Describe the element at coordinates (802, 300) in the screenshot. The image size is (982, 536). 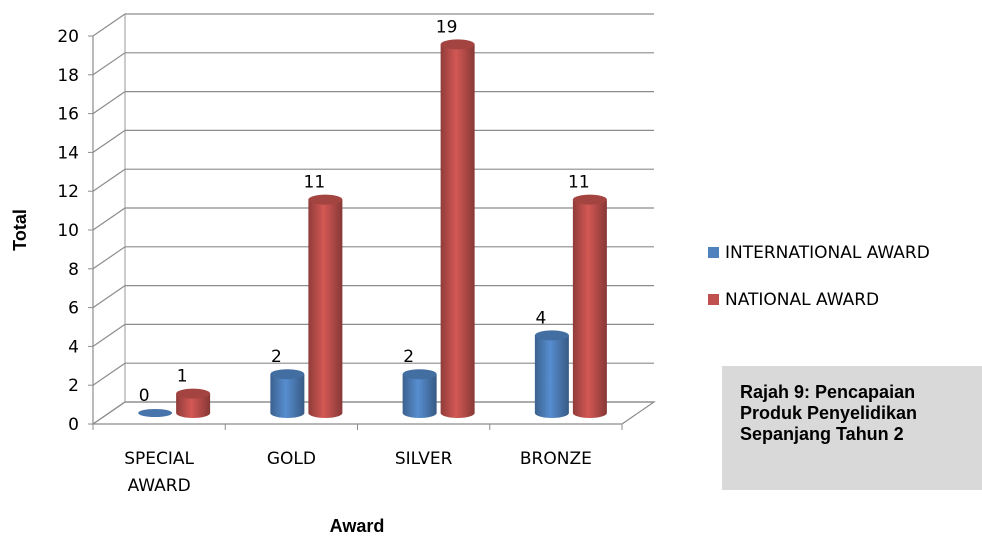
I see `legend-label: NATIONAL AWARD` at that location.